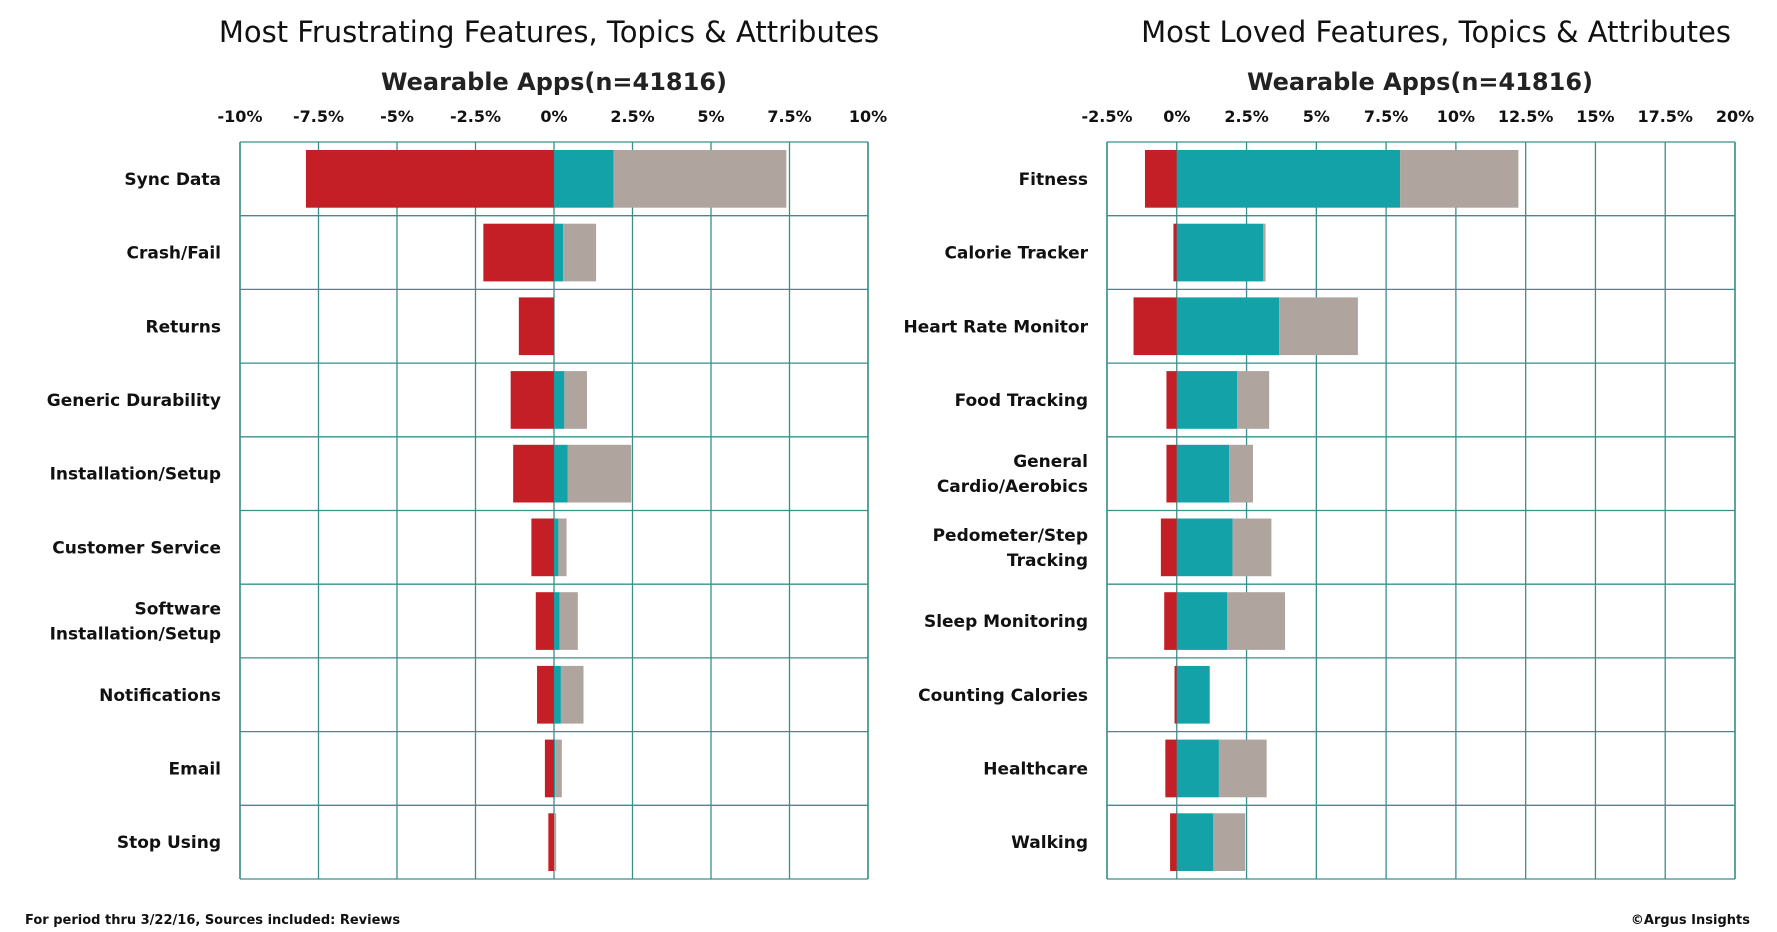 This screenshot has width=1777, height=932. Describe the element at coordinates (1003, 696) in the screenshot. I see `category-label: Counting Calories` at that location.